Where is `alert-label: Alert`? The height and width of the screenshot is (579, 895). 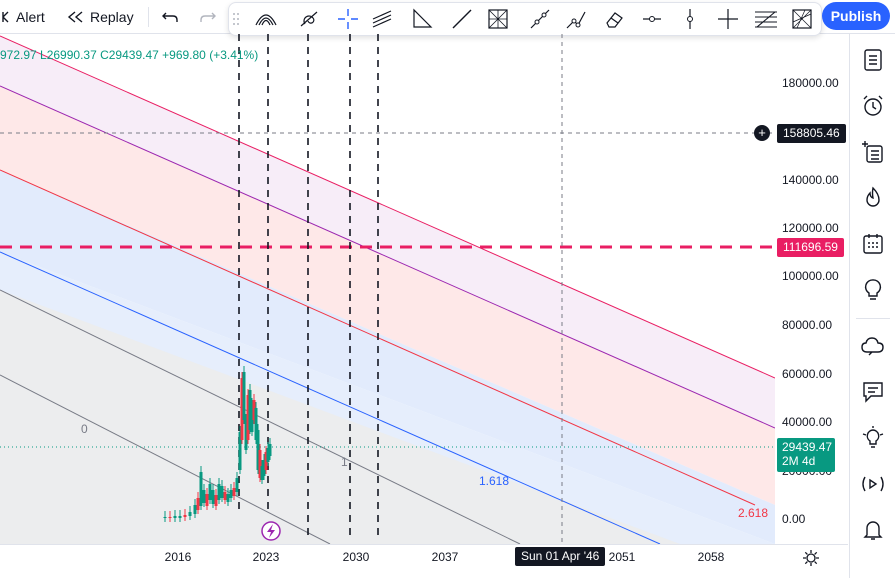
alert-label: Alert is located at coordinates (30, 16).